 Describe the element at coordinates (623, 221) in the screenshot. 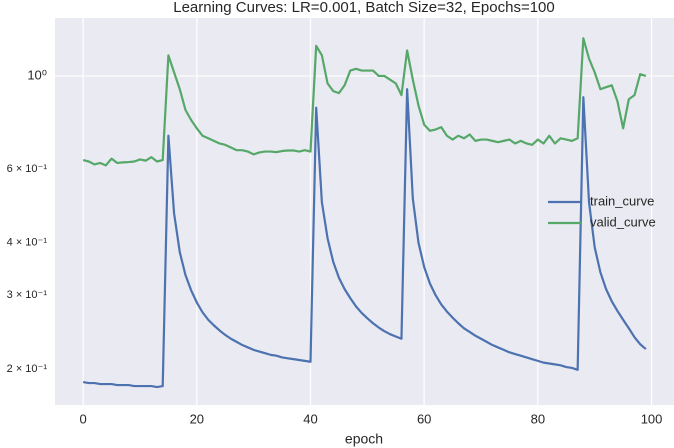

I see `legend-label: valid_curve` at that location.